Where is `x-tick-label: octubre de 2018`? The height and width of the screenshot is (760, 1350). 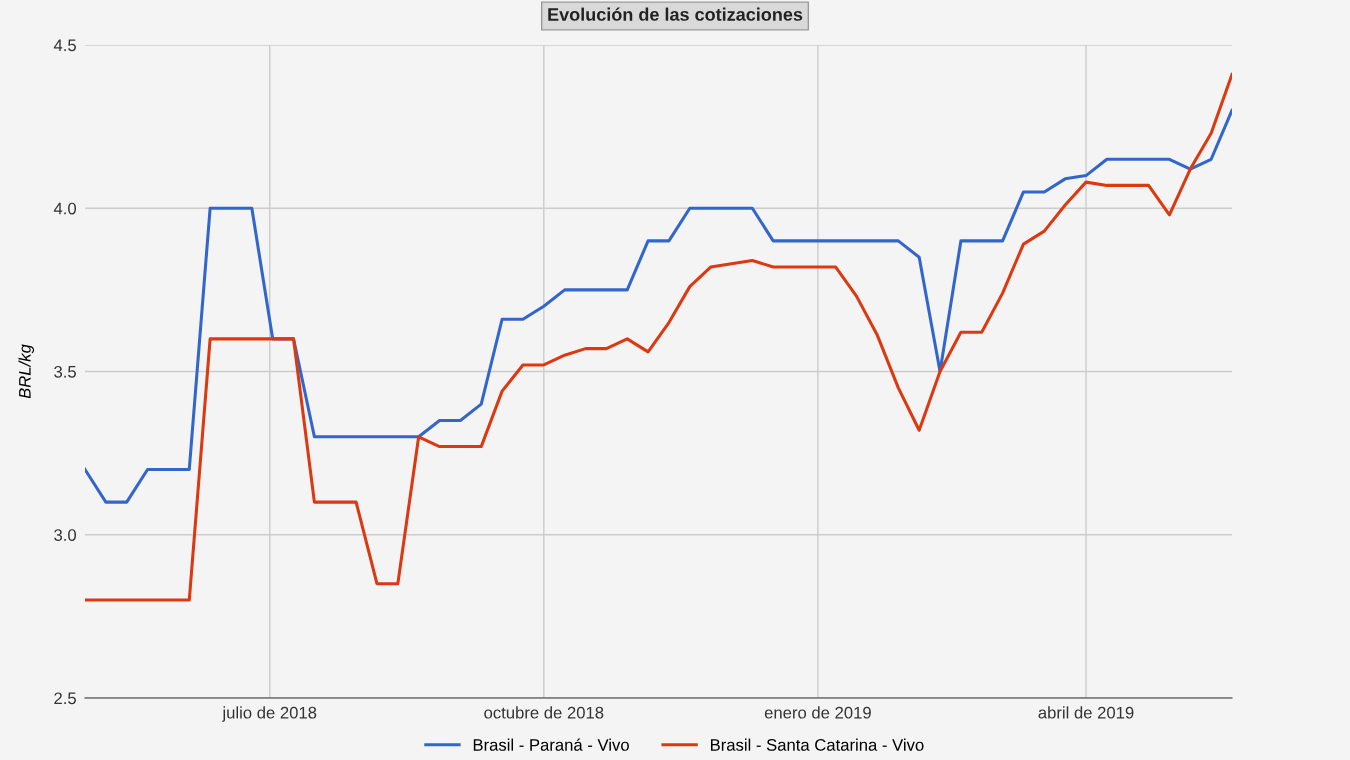 x-tick-label: octubre de 2018 is located at coordinates (544, 712).